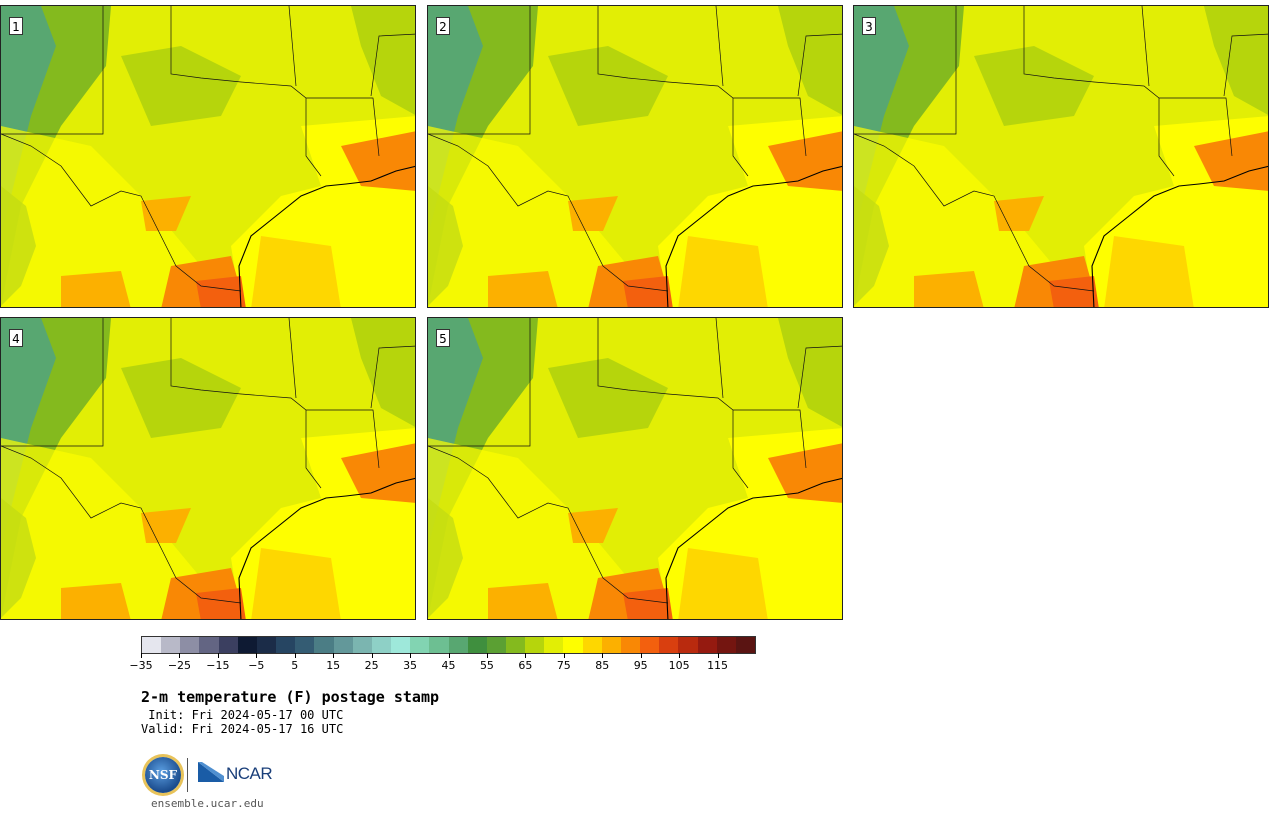 The height and width of the screenshot is (815, 1280). What do you see at coordinates (443, 26) in the screenshot?
I see `stamp-number: 2` at bounding box center [443, 26].